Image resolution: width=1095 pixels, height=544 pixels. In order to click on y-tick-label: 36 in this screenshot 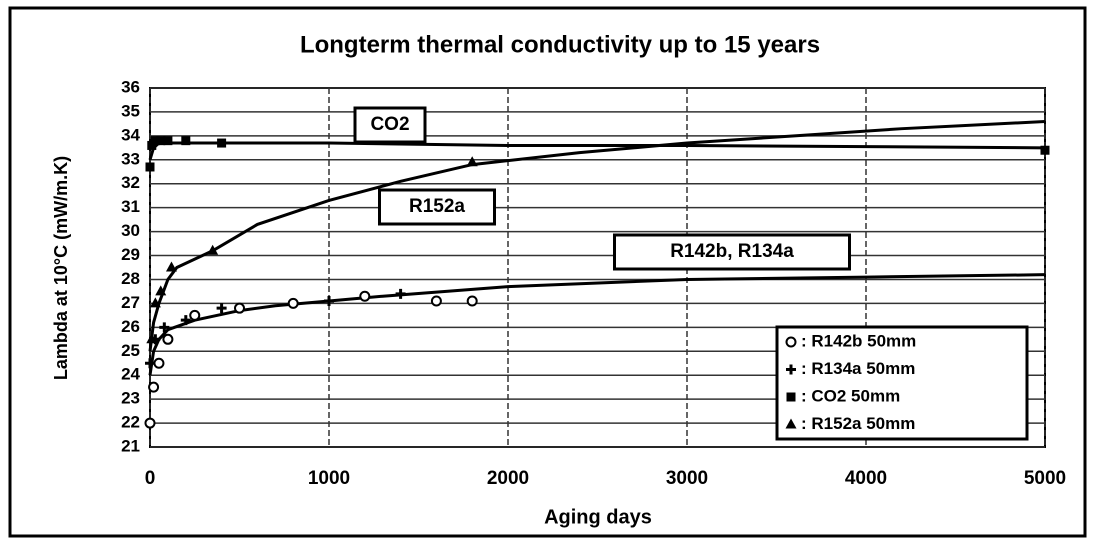, I will do `click(130, 86)`.